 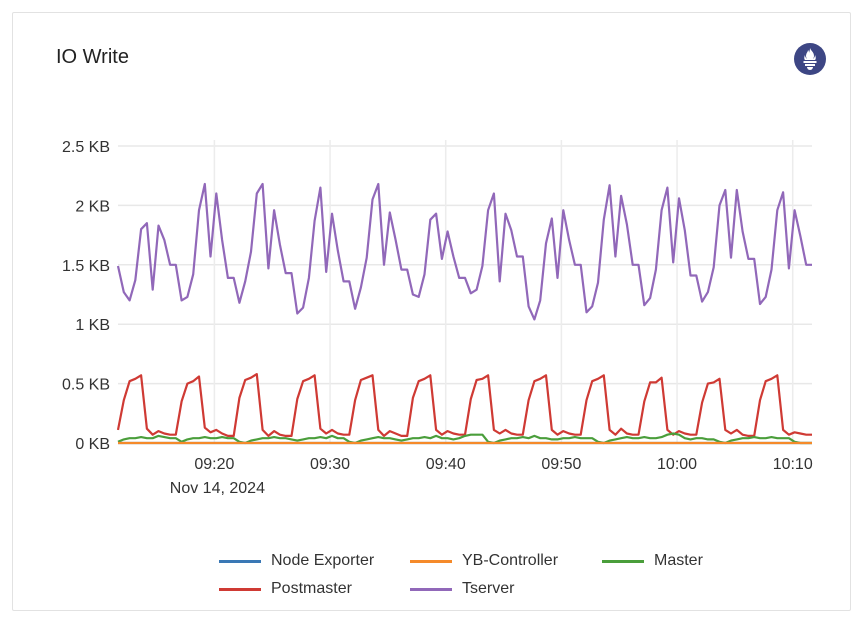 What do you see at coordinates (446, 464) in the screenshot?
I see `x-tick-label: 09:40` at bounding box center [446, 464].